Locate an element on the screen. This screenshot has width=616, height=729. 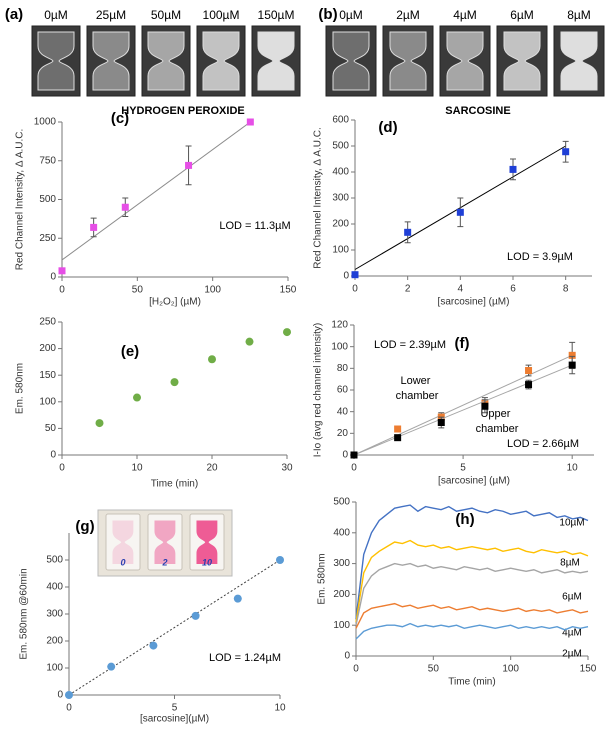
panel-label: (h) is located at coordinates (464, 519).